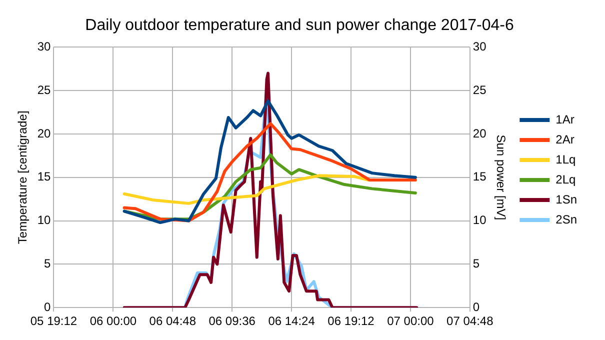  What do you see at coordinates (566, 159) in the screenshot?
I see `legend-label: 1Lq` at bounding box center [566, 159].